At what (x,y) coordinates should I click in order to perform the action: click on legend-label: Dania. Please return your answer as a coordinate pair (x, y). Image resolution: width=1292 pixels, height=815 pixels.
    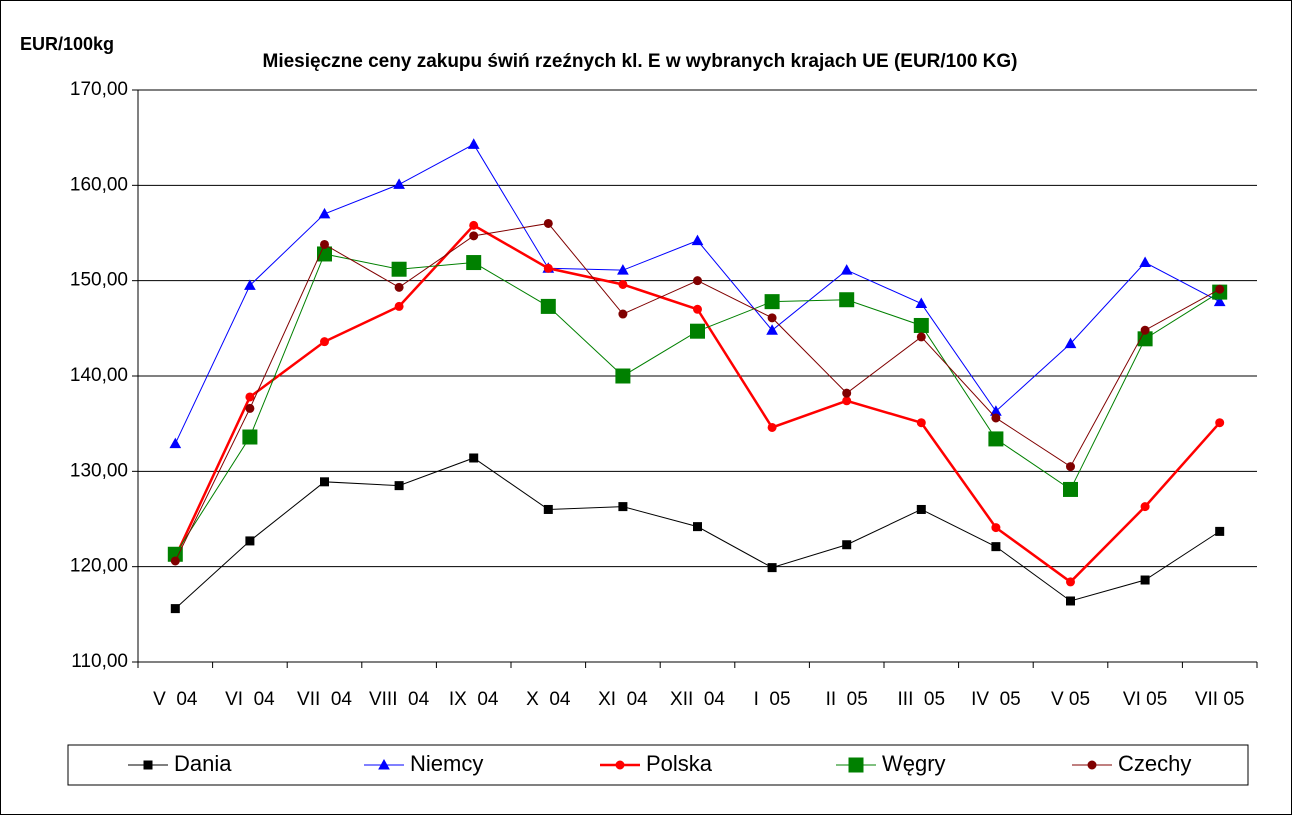
    Looking at the image, I should click on (203, 763).